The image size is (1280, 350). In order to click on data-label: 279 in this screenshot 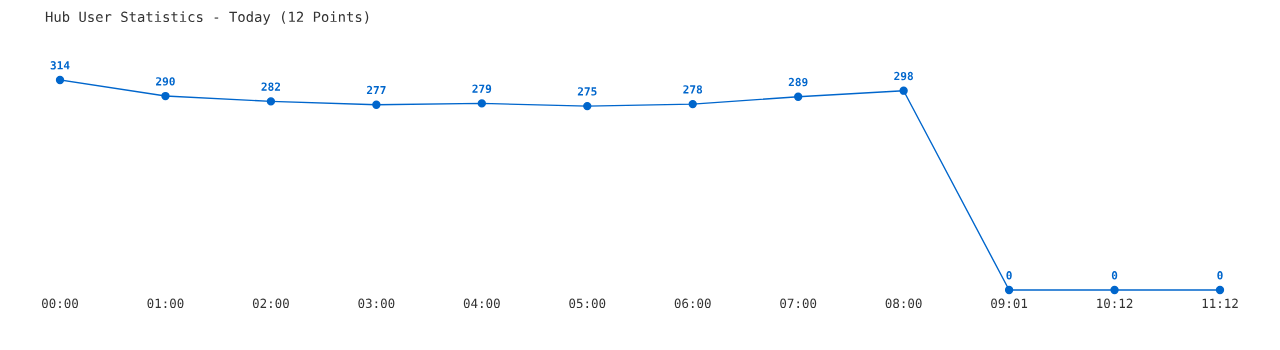, I will do `click(482, 88)`.